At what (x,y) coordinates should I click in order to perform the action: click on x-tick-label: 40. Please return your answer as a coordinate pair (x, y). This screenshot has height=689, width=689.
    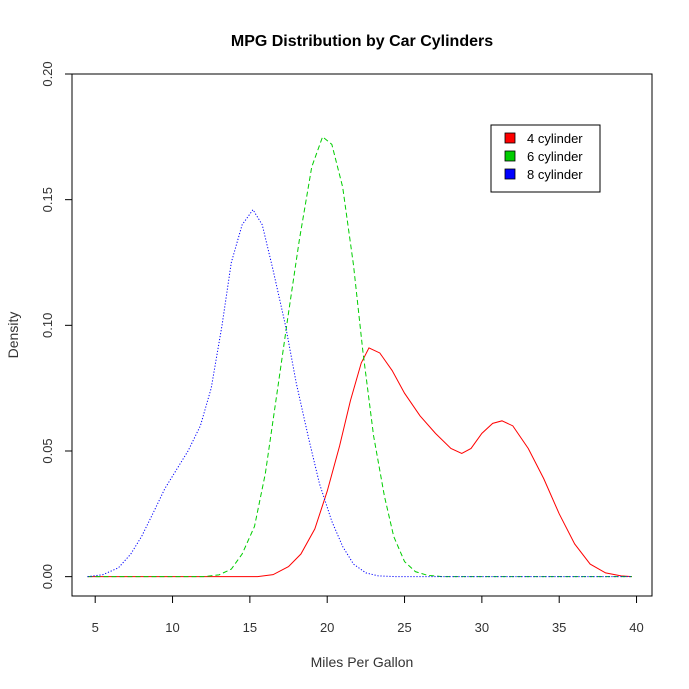
    Looking at the image, I should click on (636, 627).